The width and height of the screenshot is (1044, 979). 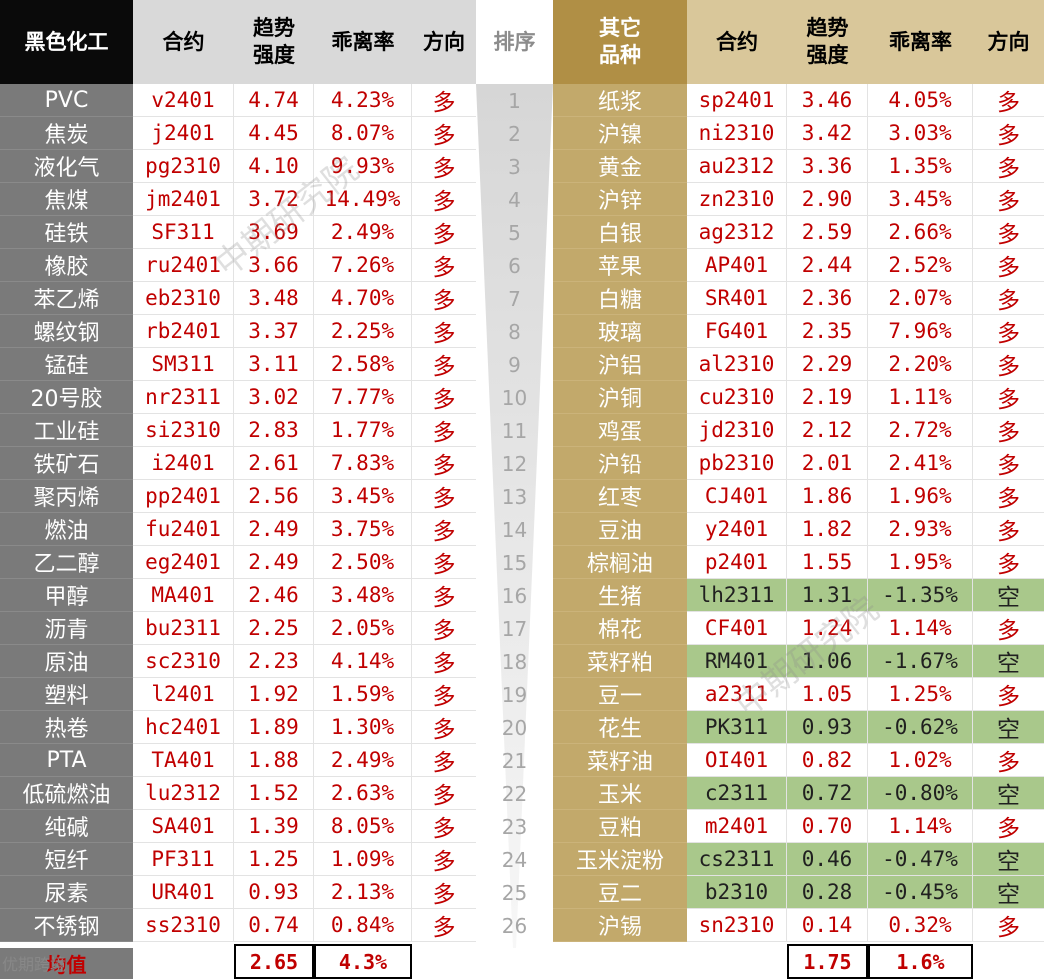 What do you see at coordinates (34, 964) in the screenshot?
I see `wechat-source-mark: 优期跨境` at bounding box center [34, 964].